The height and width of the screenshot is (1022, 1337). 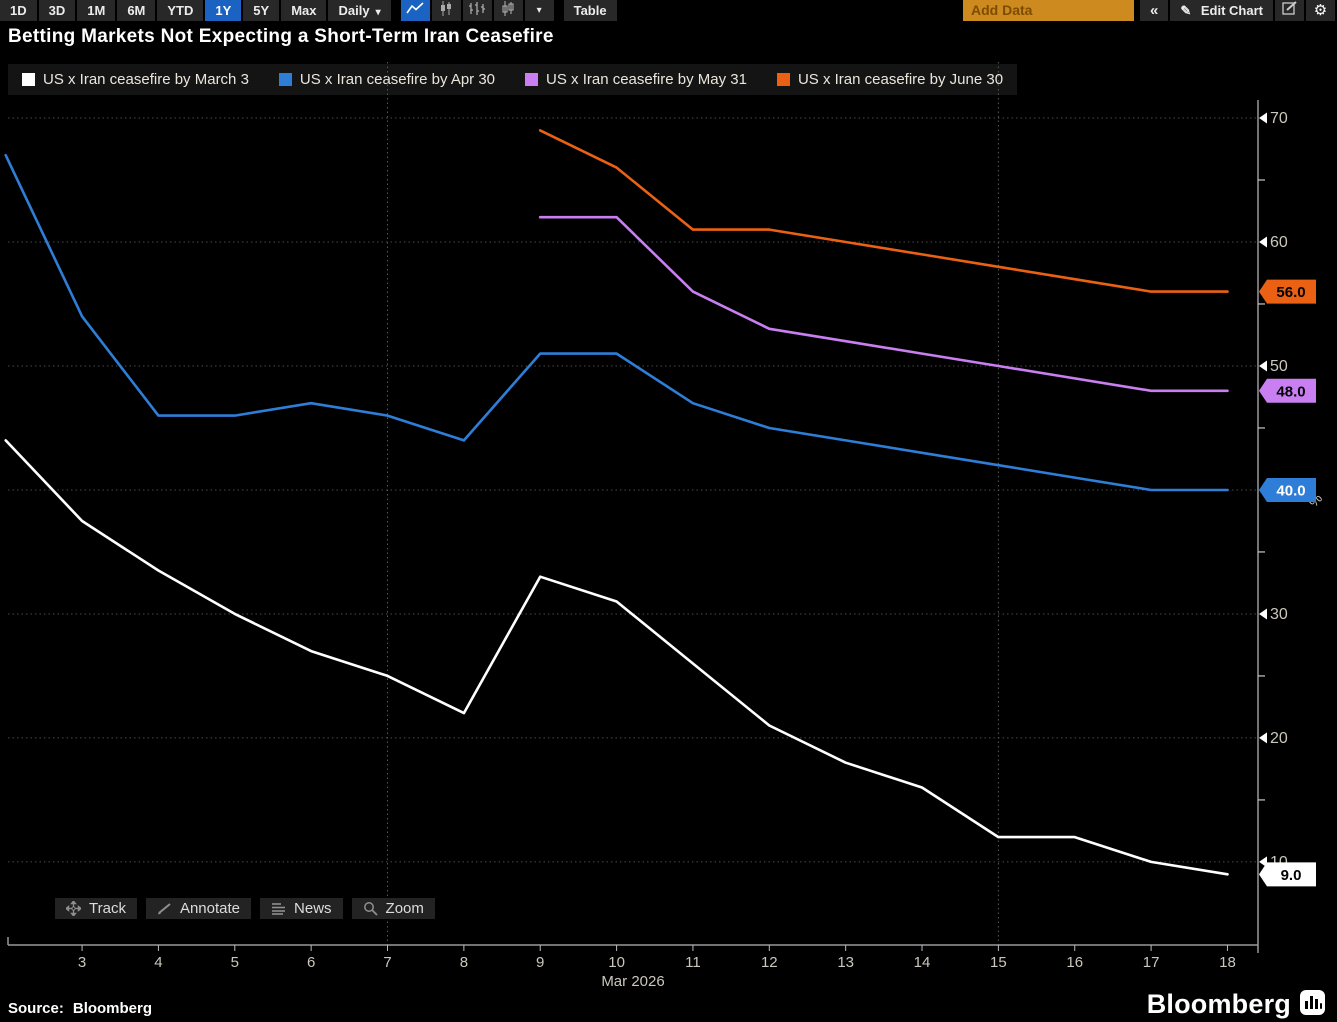 I want to click on chart-tool-buttons: Track Annotate News Zoom, so click(x=245, y=908).